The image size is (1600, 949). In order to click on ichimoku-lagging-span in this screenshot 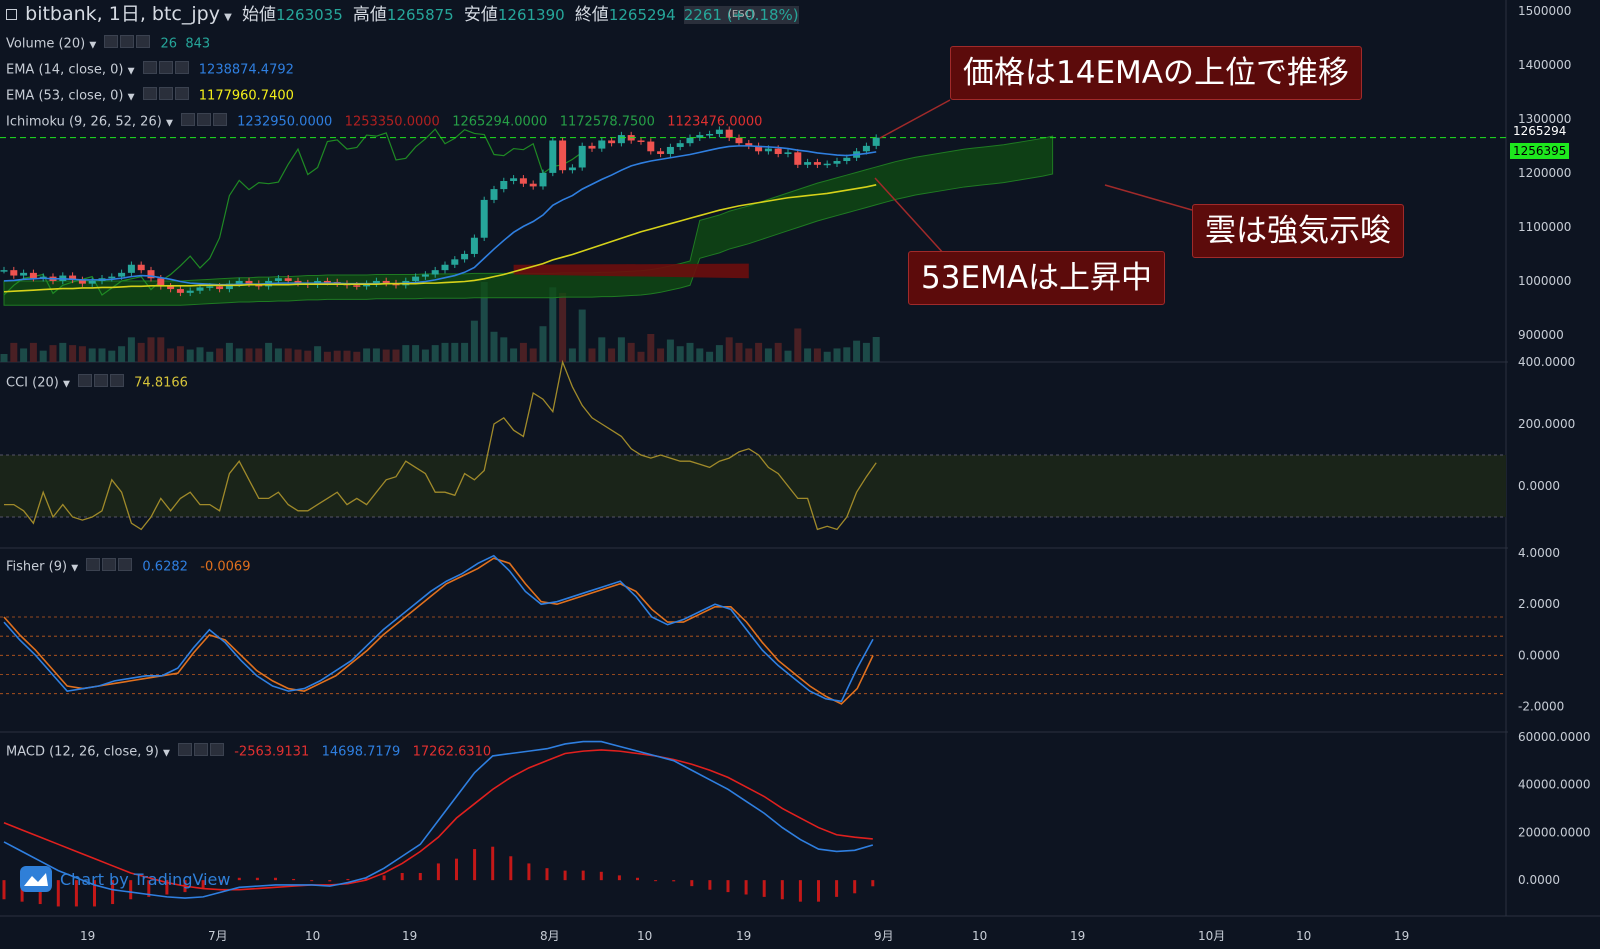, I will do `click(293, 212)`.